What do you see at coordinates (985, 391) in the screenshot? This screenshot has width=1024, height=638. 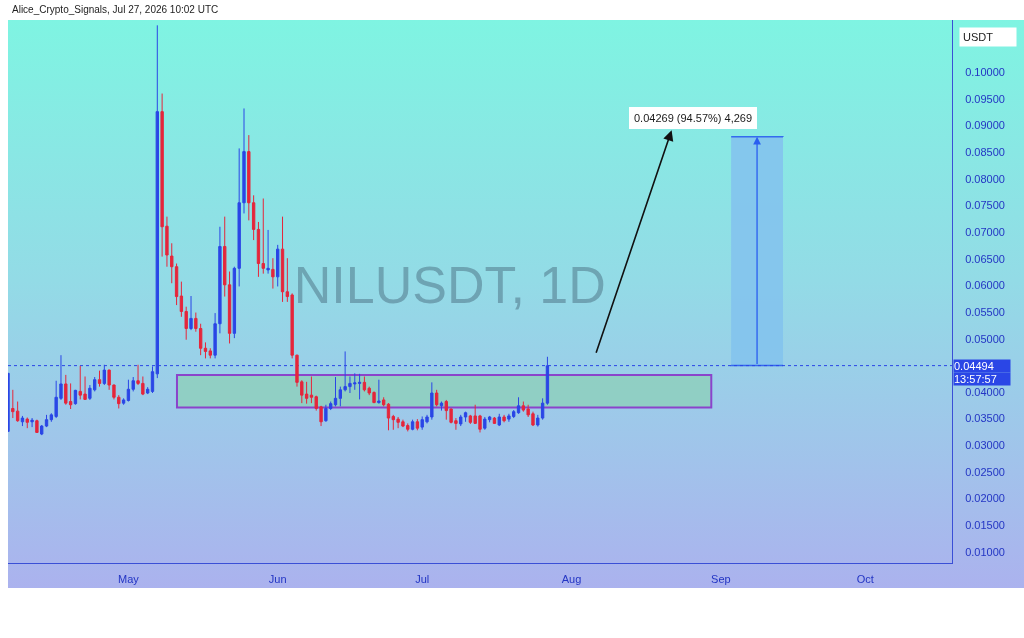 I see `y-tick-label: 0.04000` at bounding box center [985, 391].